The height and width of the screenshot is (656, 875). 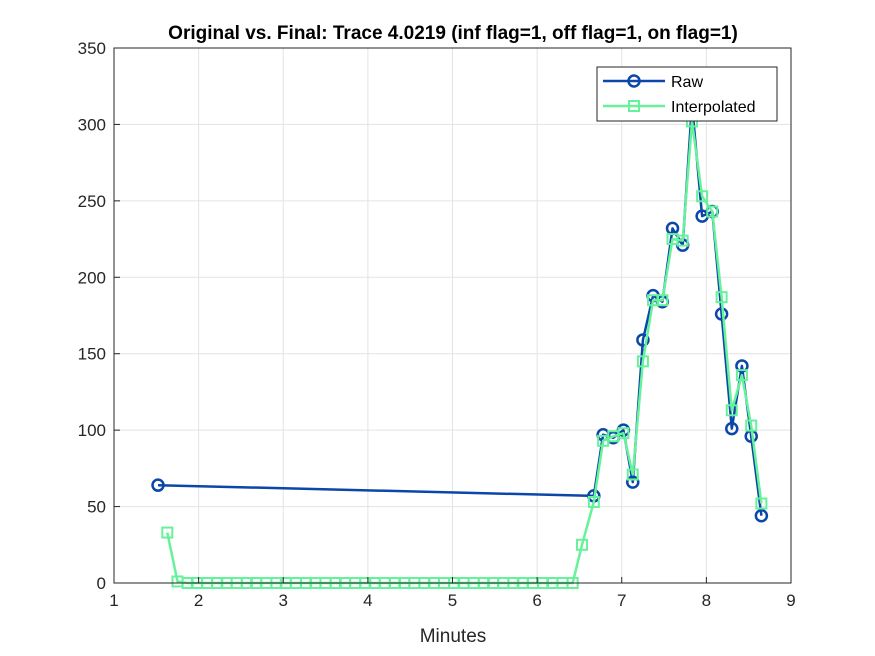 I want to click on x-axis-label: Minutes, so click(x=453, y=636).